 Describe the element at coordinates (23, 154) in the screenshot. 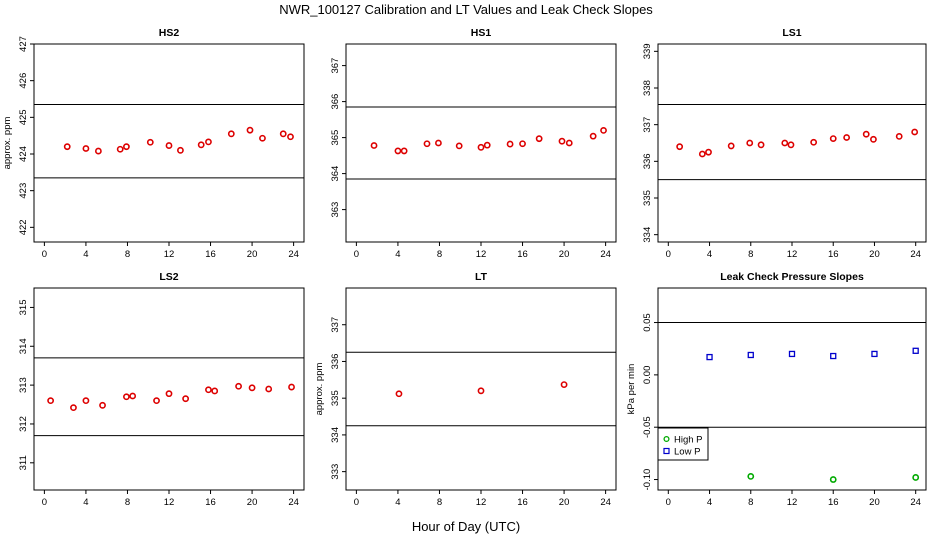

I see `y-tick-label: 424` at that location.